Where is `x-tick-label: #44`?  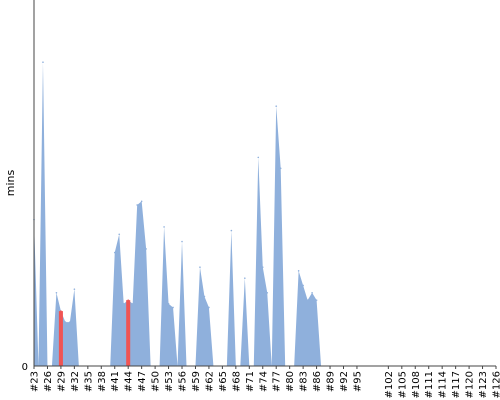
x-tick-label: #44 is located at coordinates (129, 381).